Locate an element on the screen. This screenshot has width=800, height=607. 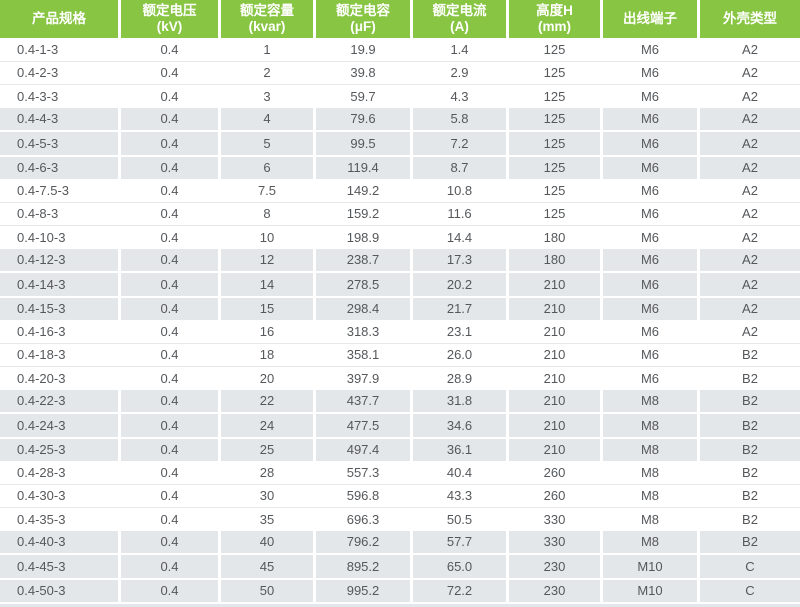
table-row: 0.4-3-3 0.4 3 59.7 4.3 125 M6 A2 is located at coordinates (400, 96).